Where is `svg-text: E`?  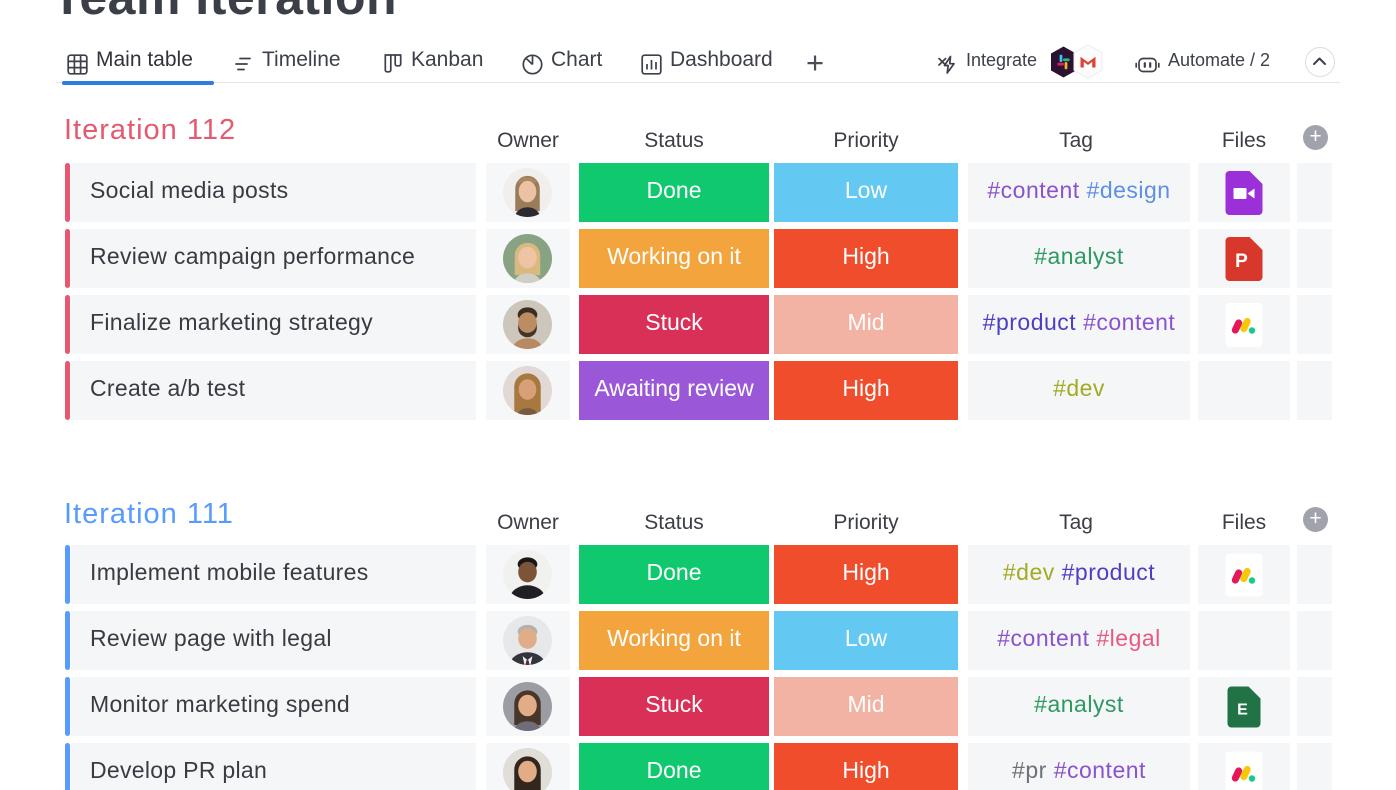
svg-text: E is located at coordinates (1242, 709).